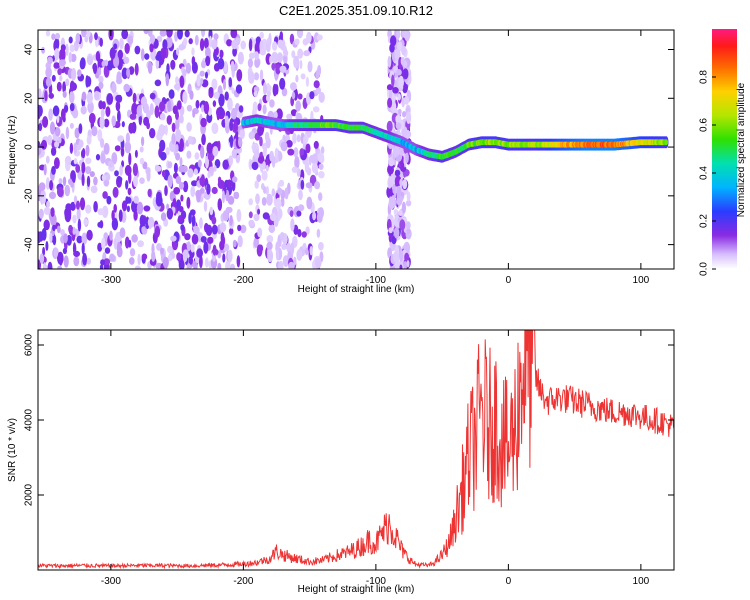 The image size is (750, 600). Describe the element at coordinates (243, 280) in the screenshot. I see `spectrogram-x-tick-label: -200` at that location.